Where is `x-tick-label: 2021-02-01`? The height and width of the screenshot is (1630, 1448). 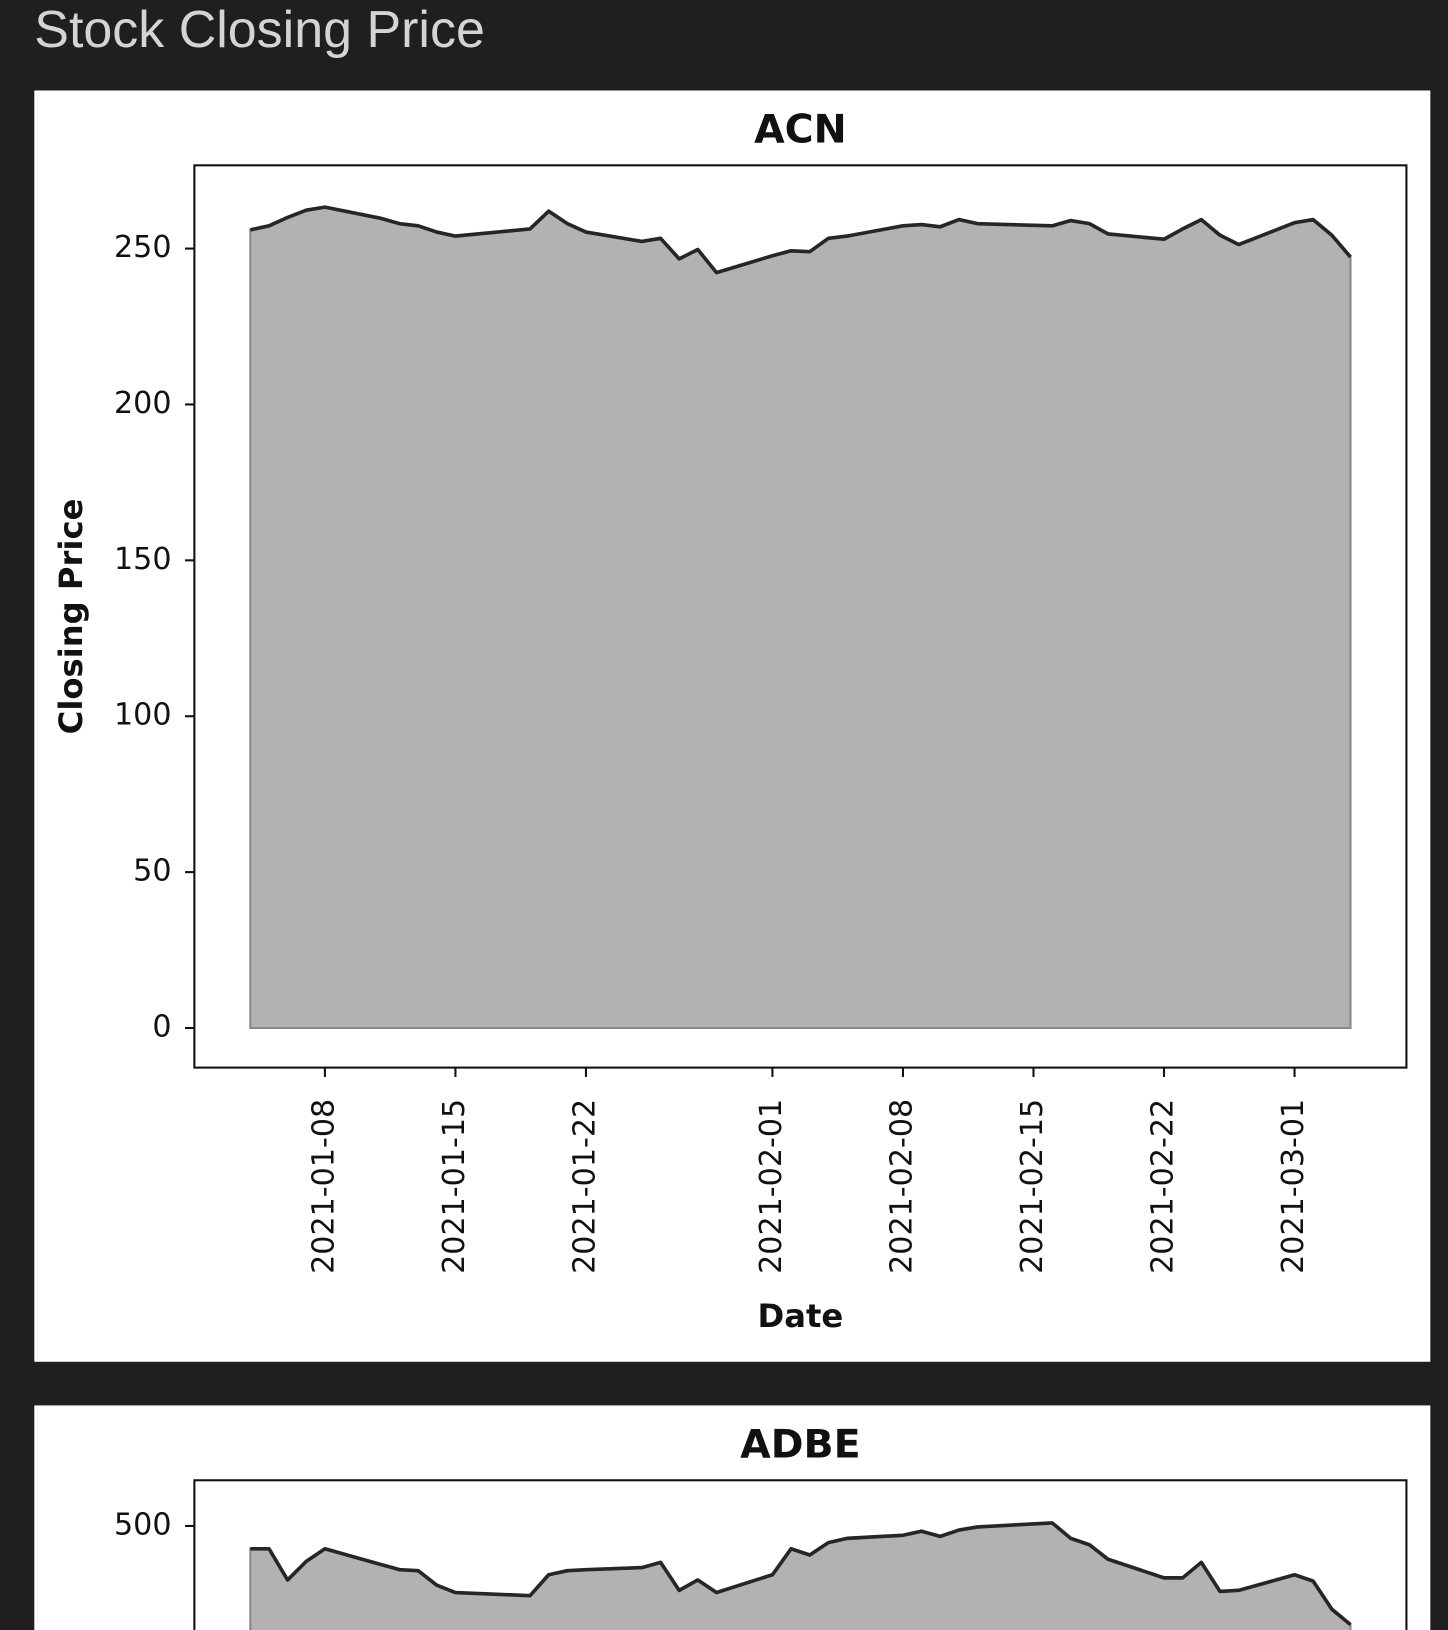 x-tick-label: 2021-02-01 is located at coordinates (771, 1186).